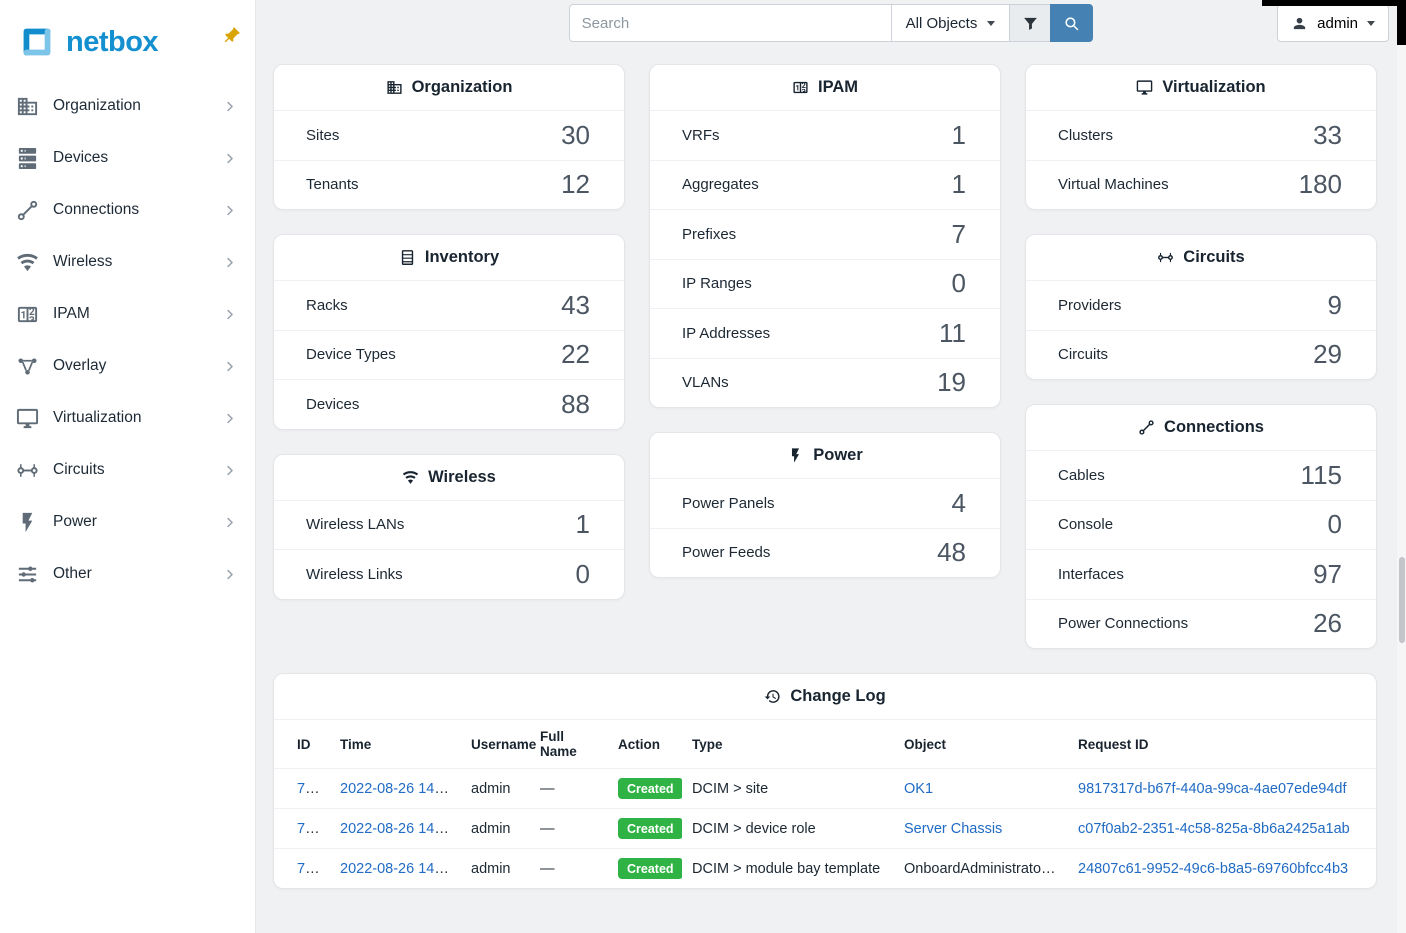  Describe the element at coordinates (231, 36) in the screenshot. I see `pin-sidebar-icon` at that location.